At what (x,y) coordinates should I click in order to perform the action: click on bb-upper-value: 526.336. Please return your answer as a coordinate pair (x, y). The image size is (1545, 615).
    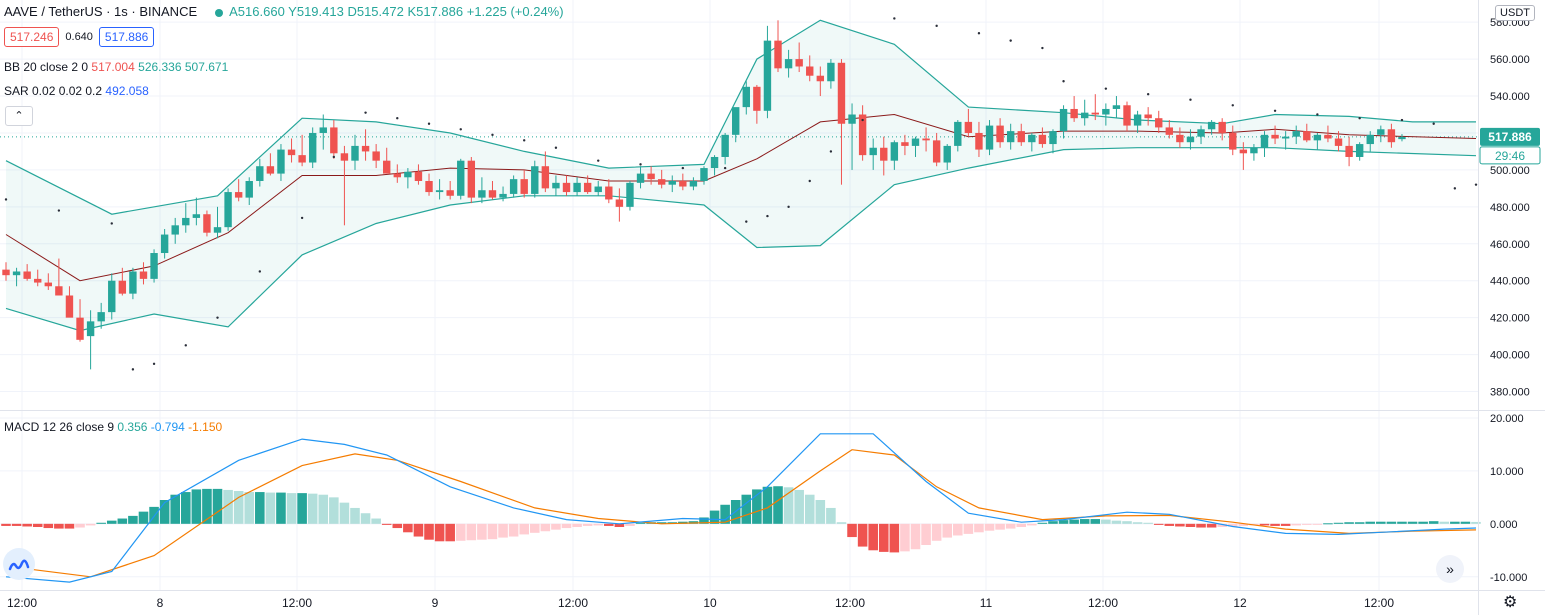
    Looking at the image, I should click on (160, 67).